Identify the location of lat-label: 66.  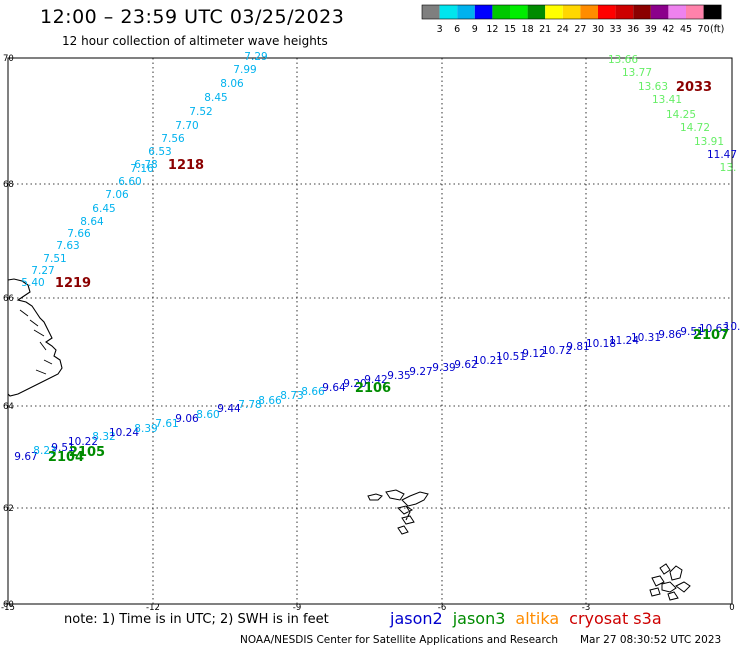
(8, 299).